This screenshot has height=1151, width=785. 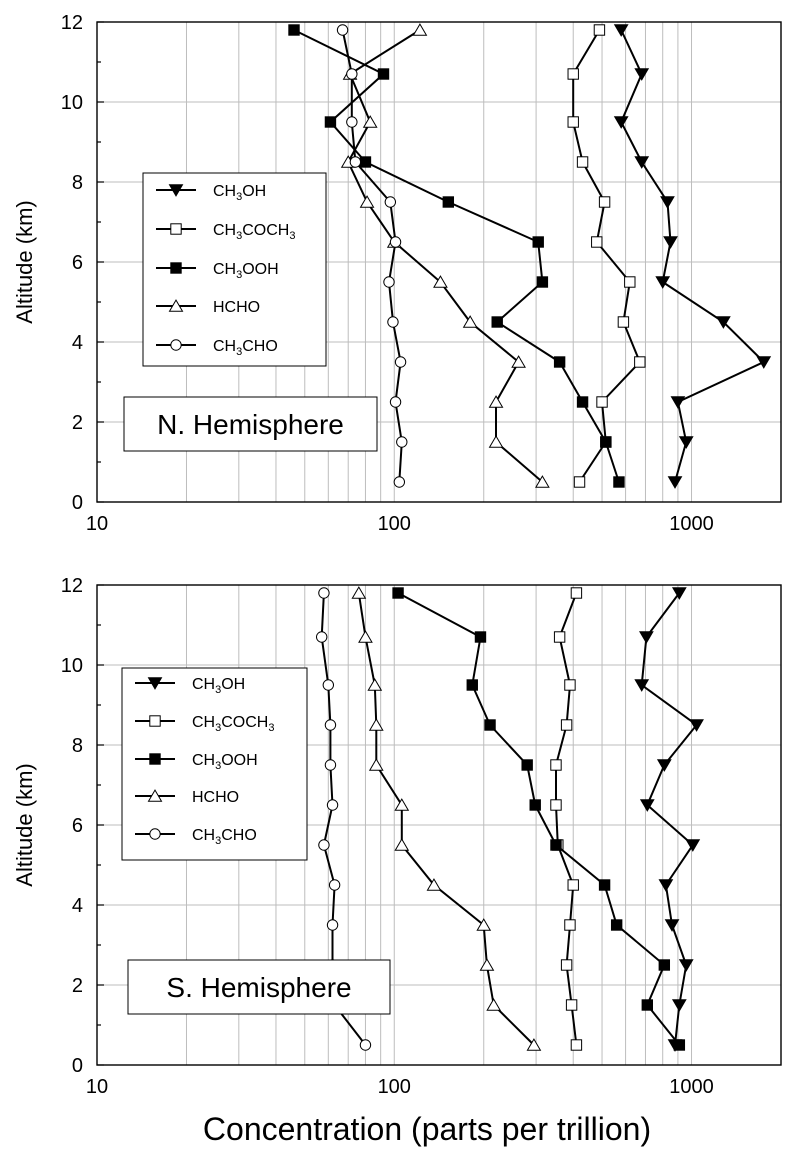 I want to click on legend: CH 3 OH CH3COCH3 CH3OOH HCHO CH3CHO, so click(x=214, y=764).